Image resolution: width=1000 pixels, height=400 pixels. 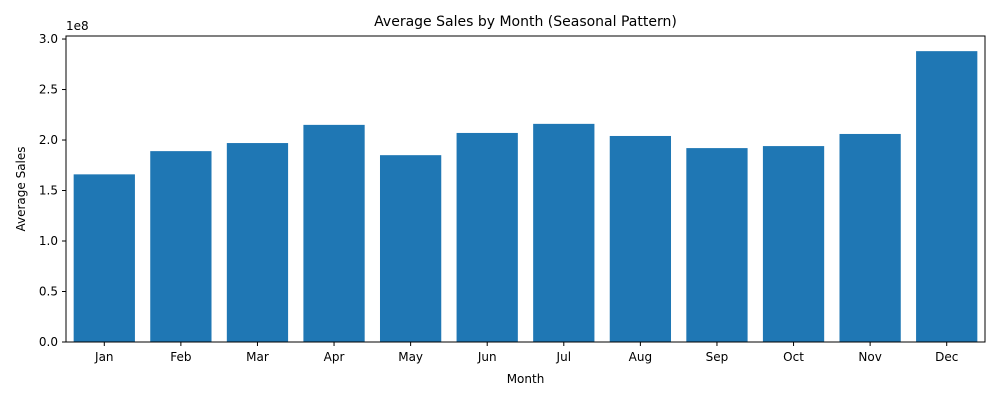 I want to click on x-tick-label: May, so click(x=410, y=357).